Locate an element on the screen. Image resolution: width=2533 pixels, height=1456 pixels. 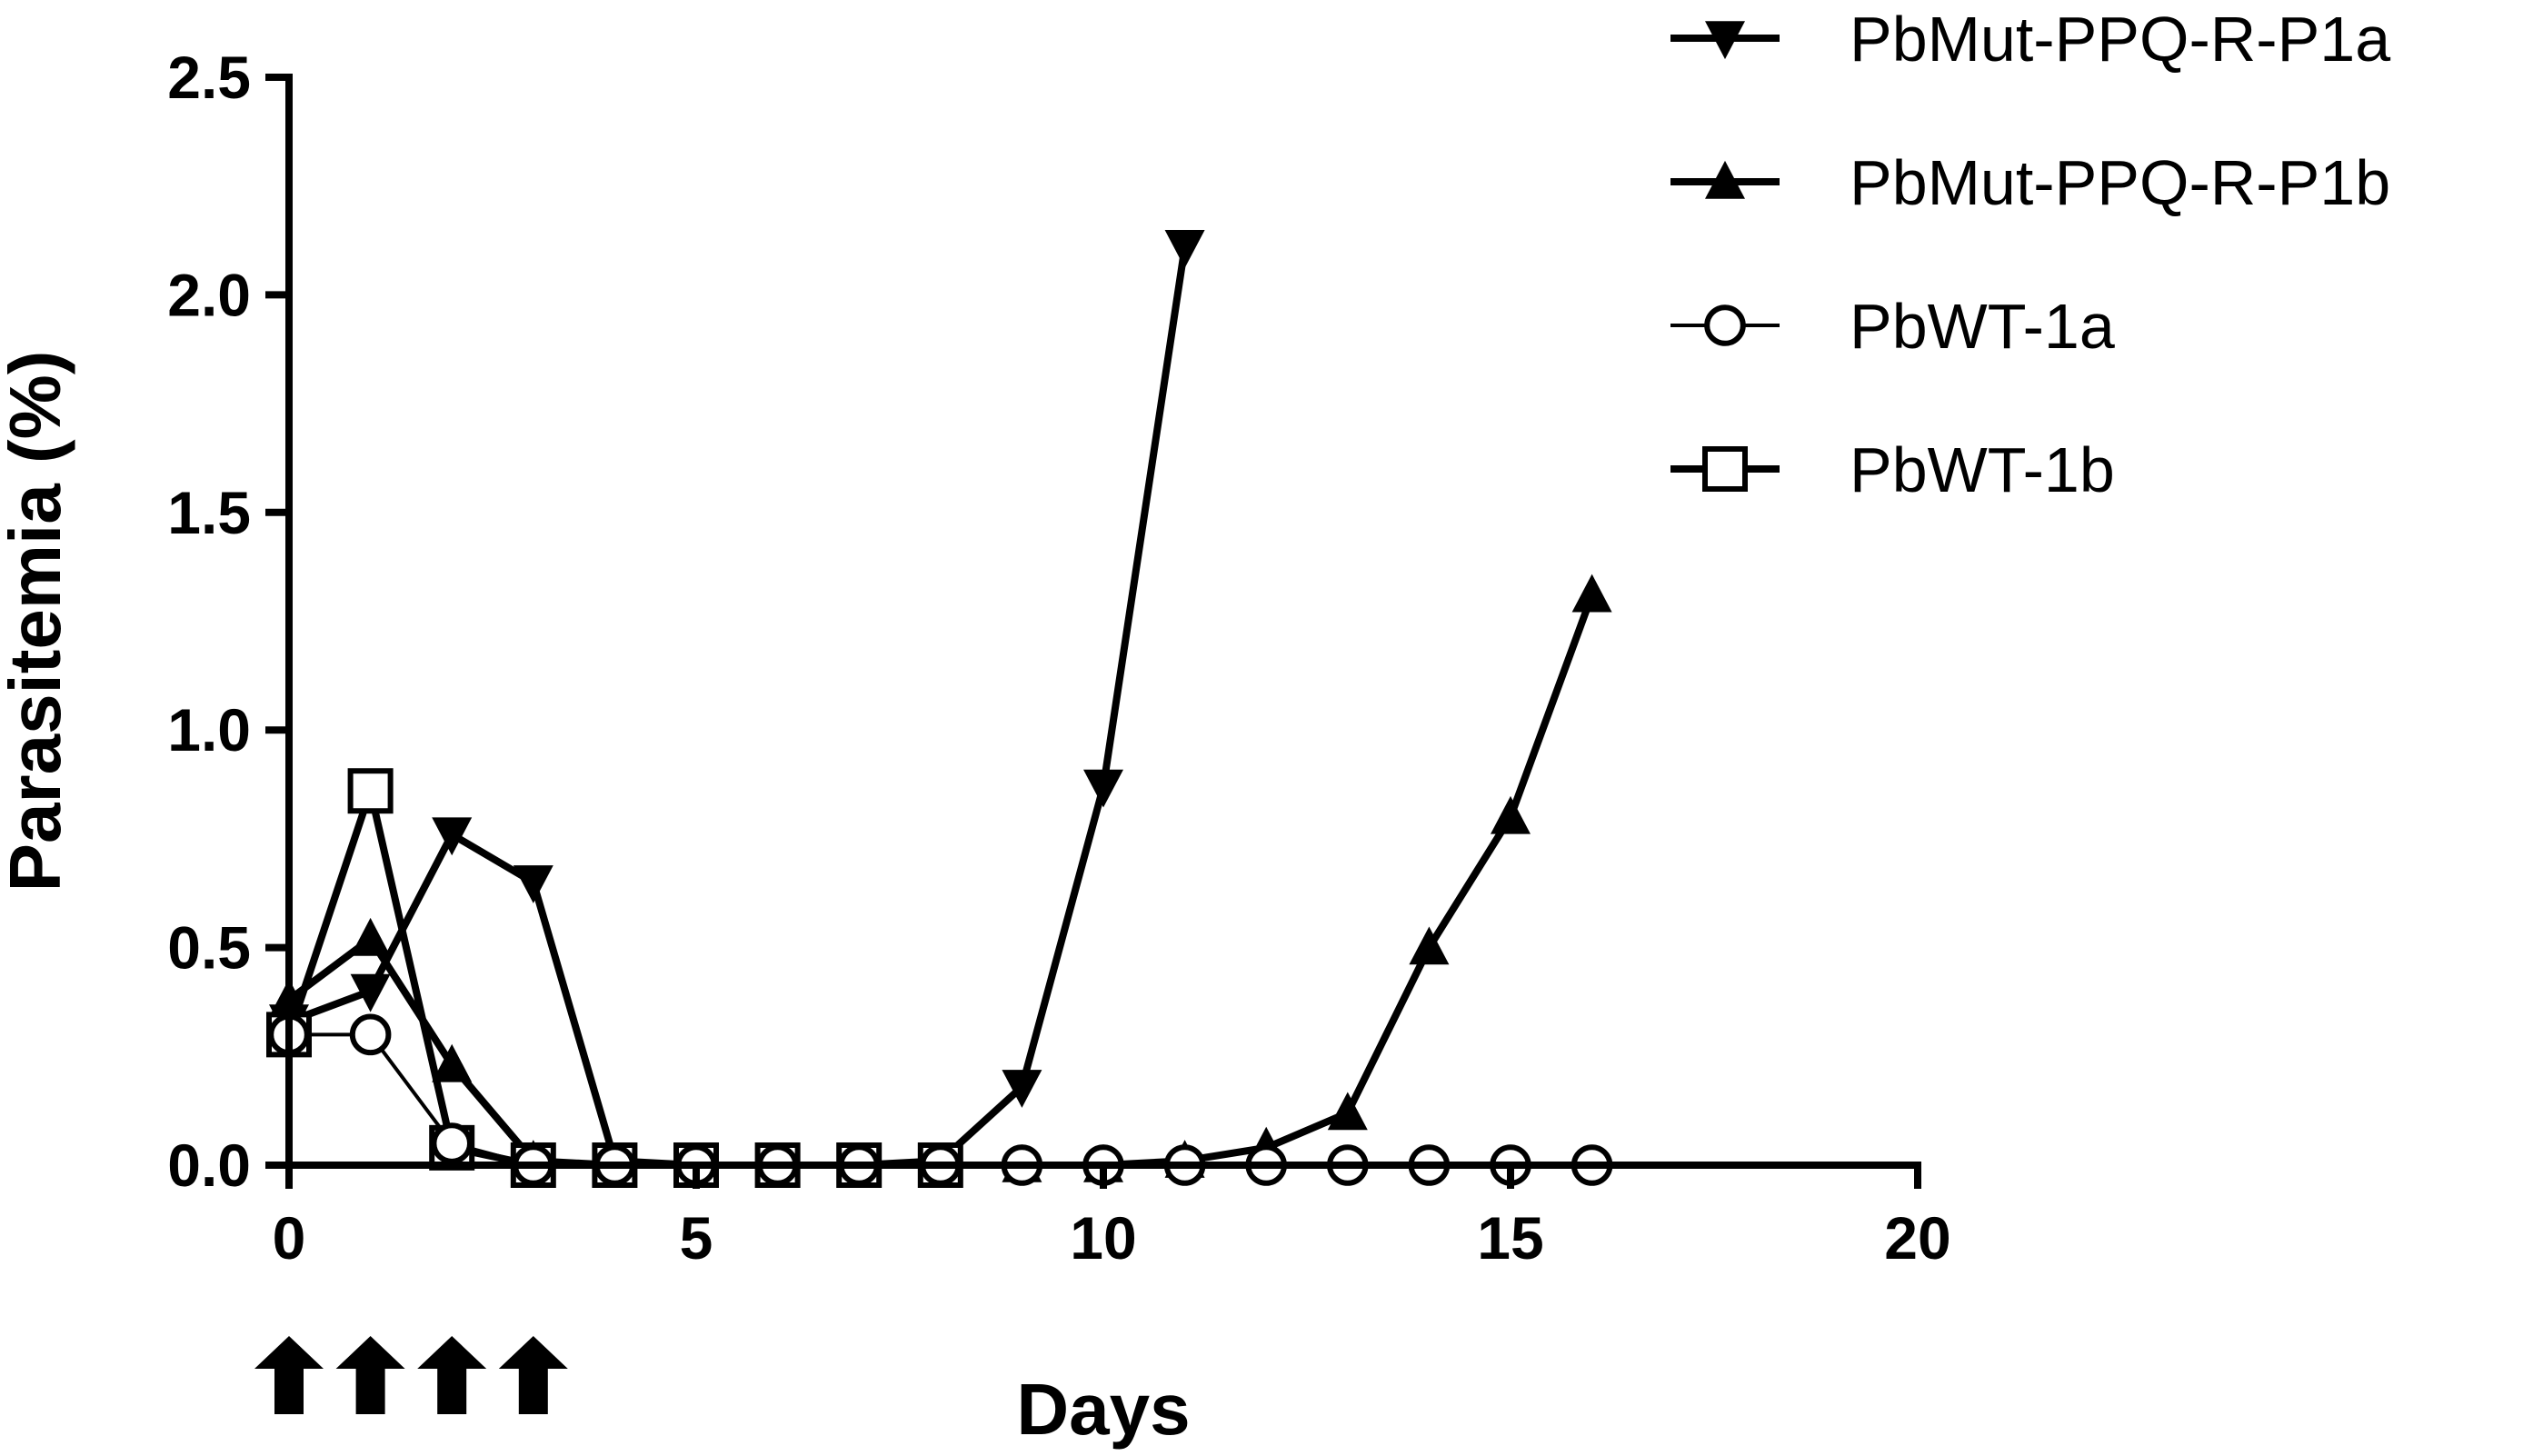
treatment-arrows is located at coordinates (411, 1375).